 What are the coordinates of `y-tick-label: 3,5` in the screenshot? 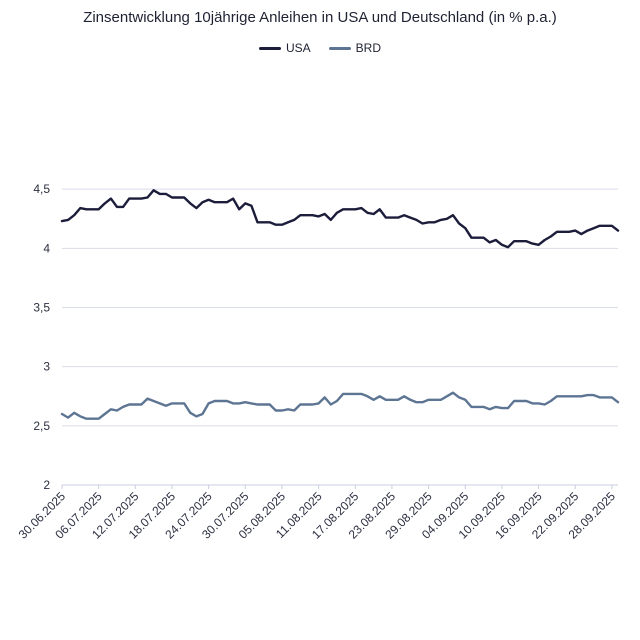 It's located at (41, 308).